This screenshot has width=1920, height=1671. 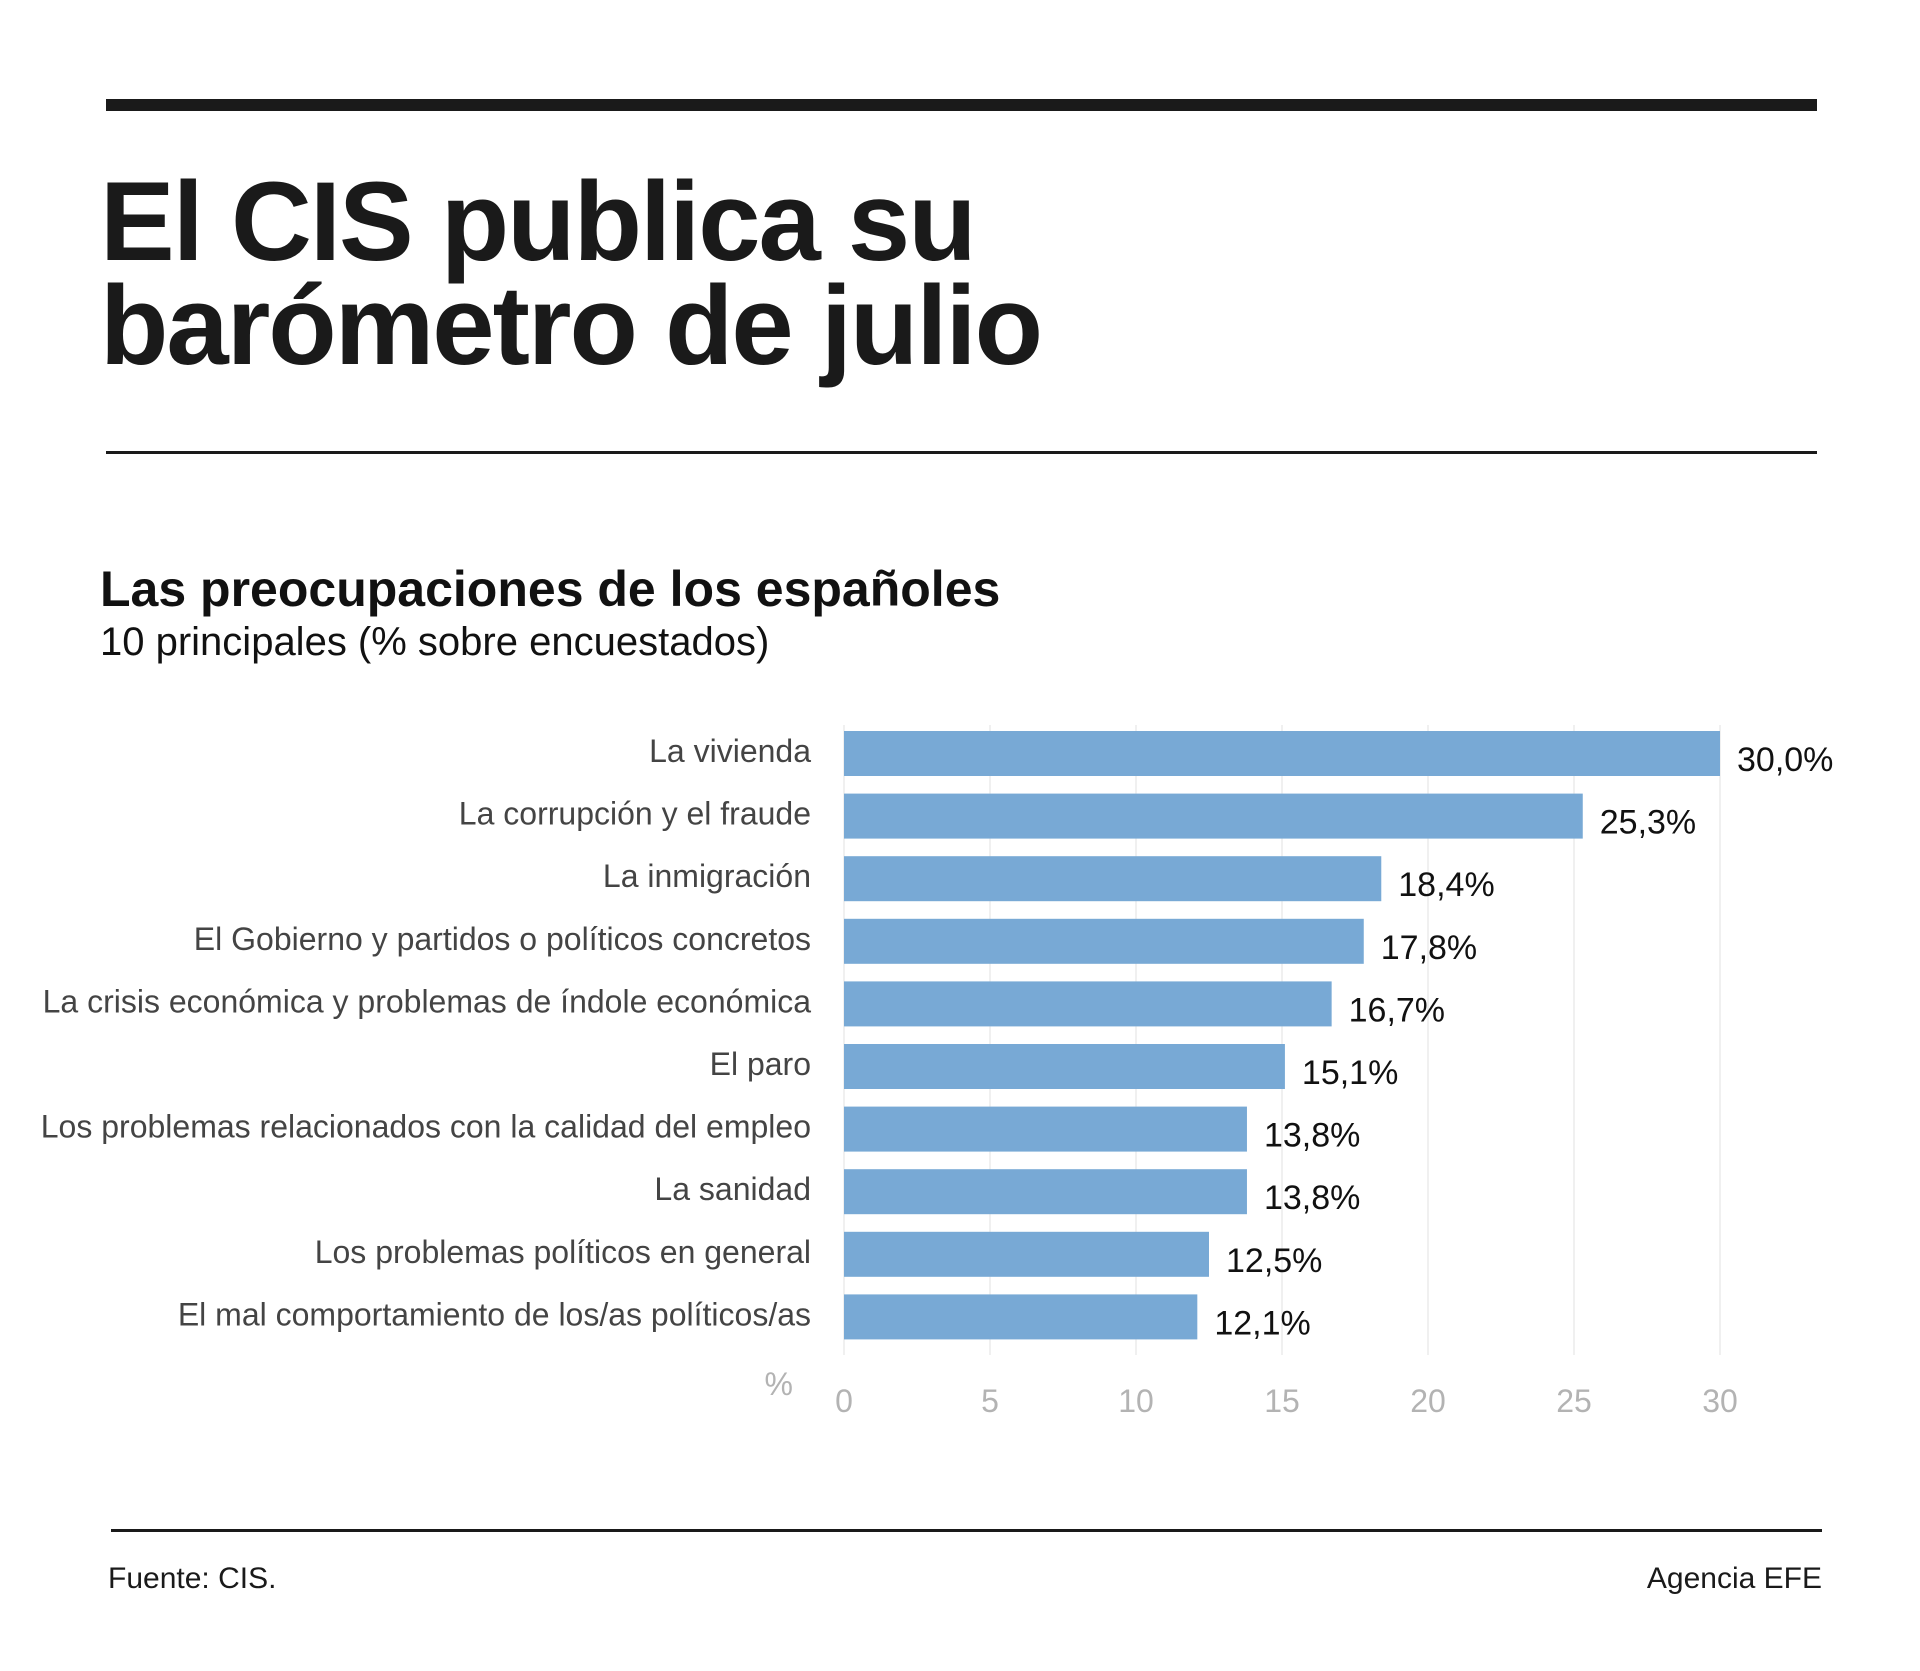 I want to click on value-label: 12,5%, so click(x=1274, y=1261).